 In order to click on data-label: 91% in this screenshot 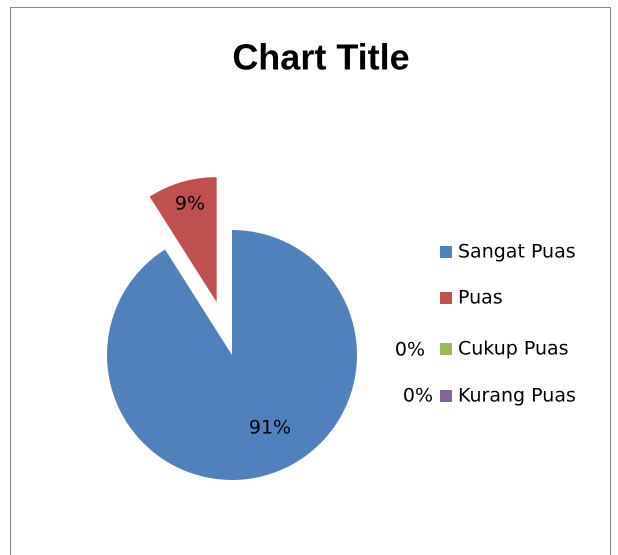, I will do `click(270, 428)`.